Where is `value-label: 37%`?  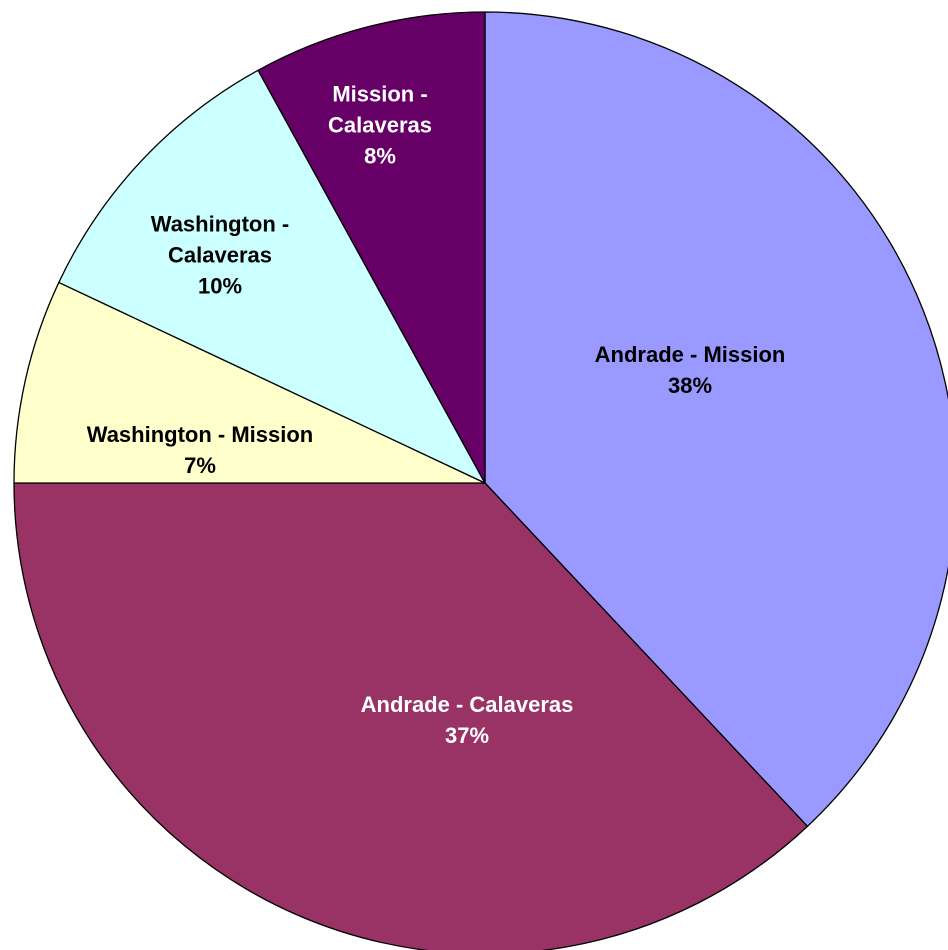
value-label: 37% is located at coordinates (467, 735).